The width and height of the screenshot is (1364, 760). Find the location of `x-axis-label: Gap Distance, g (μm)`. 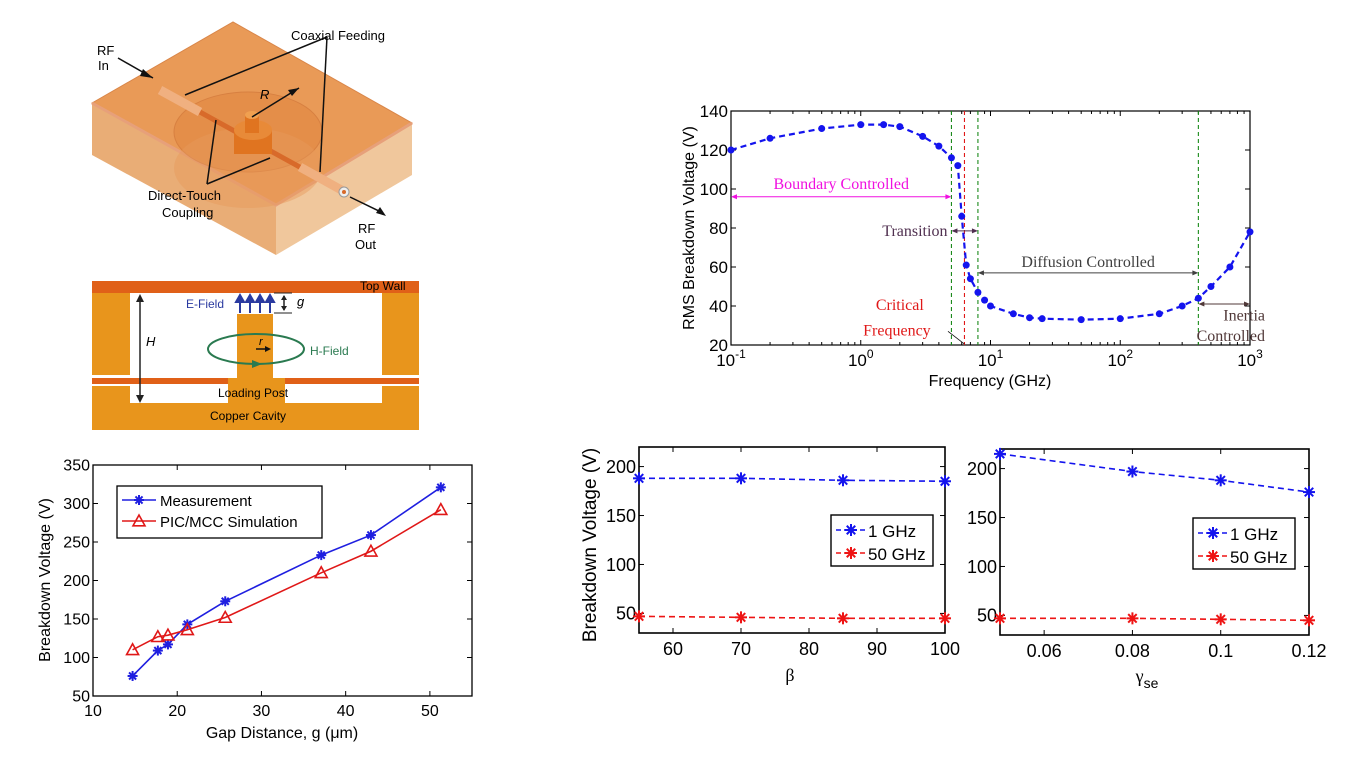

x-axis-label: Gap Distance, g (μm) is located at coordinates (282, 733).